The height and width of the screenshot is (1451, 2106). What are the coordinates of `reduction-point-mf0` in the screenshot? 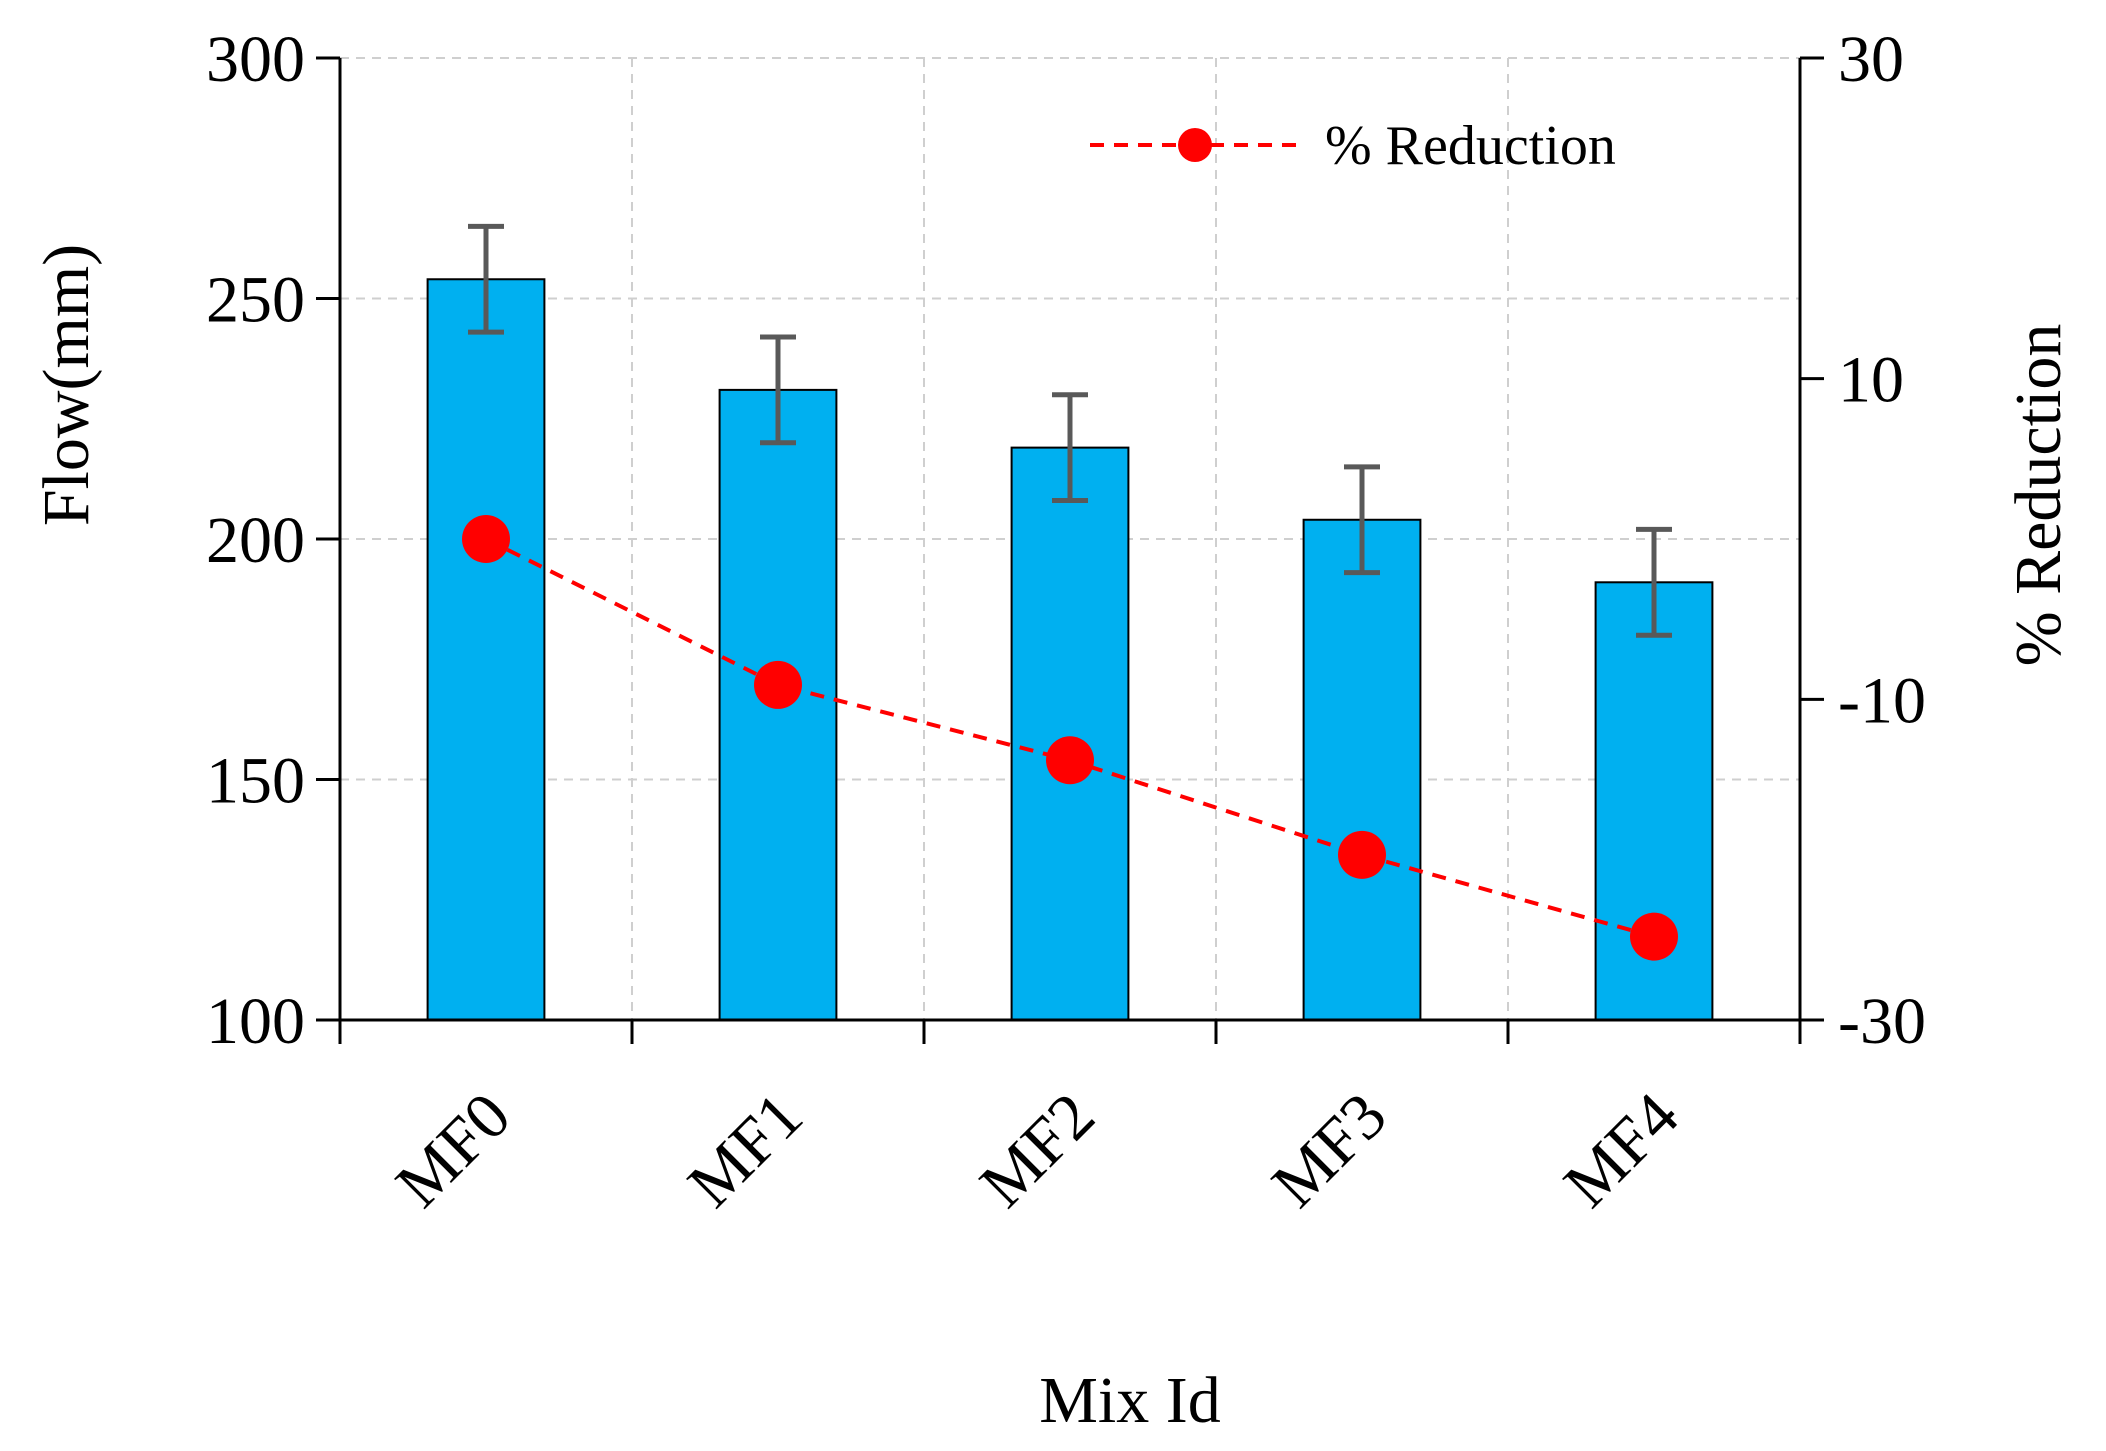 It's located at (486, 539).